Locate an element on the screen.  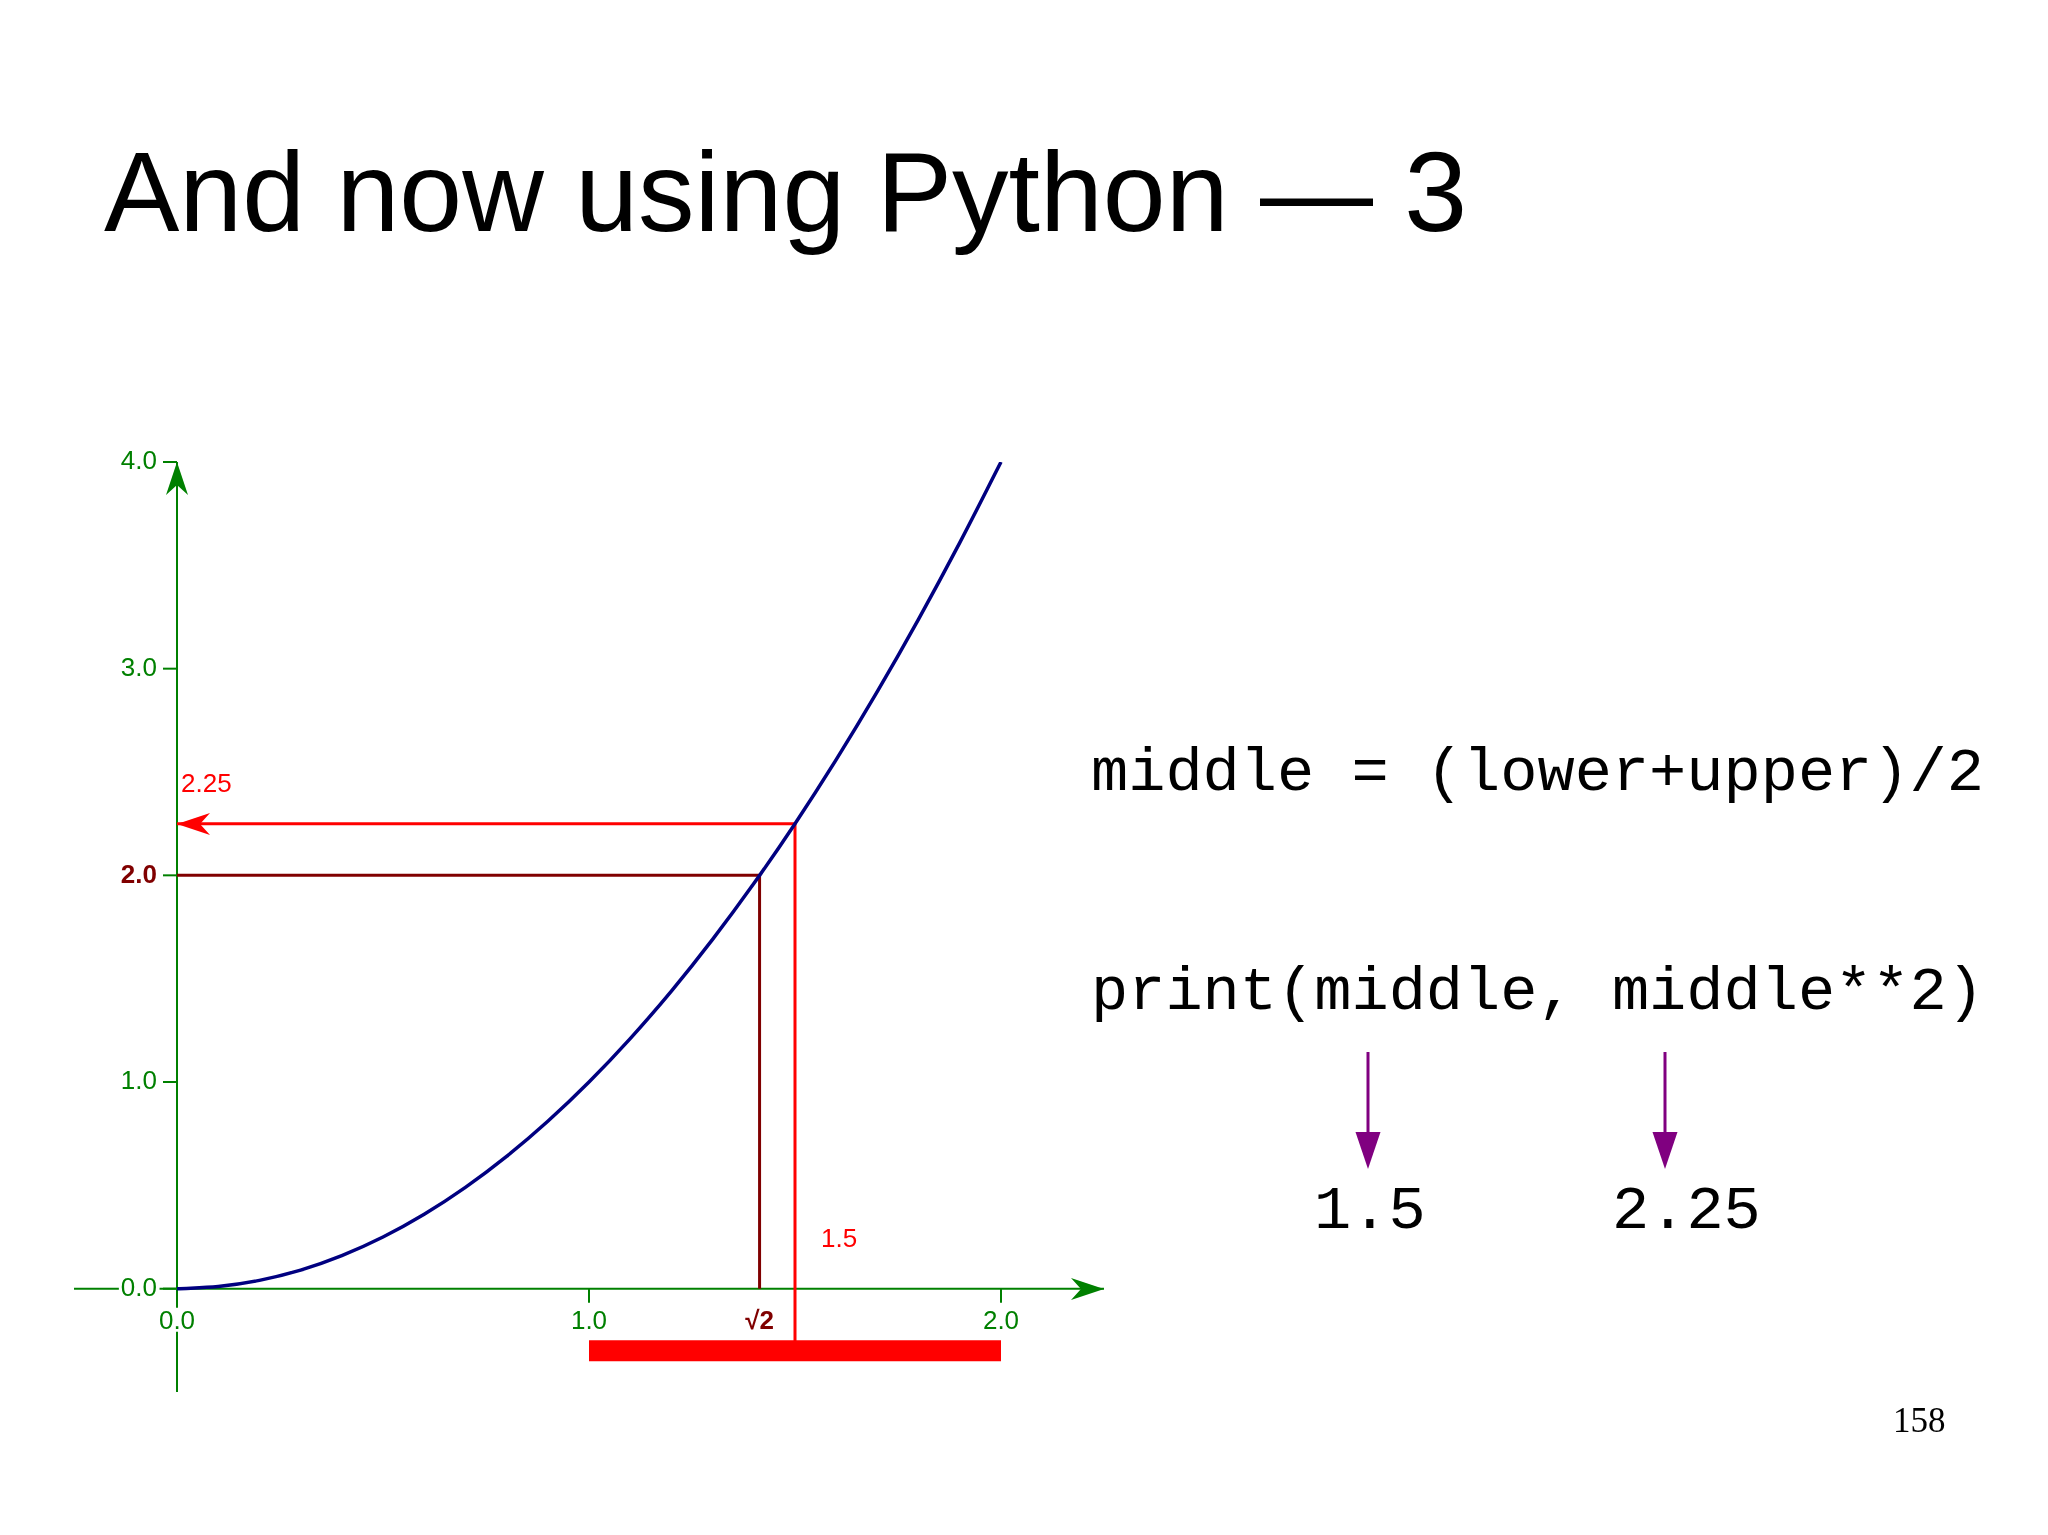
x-tick-label: 2.0 is located at coordinates (1001, 1319).